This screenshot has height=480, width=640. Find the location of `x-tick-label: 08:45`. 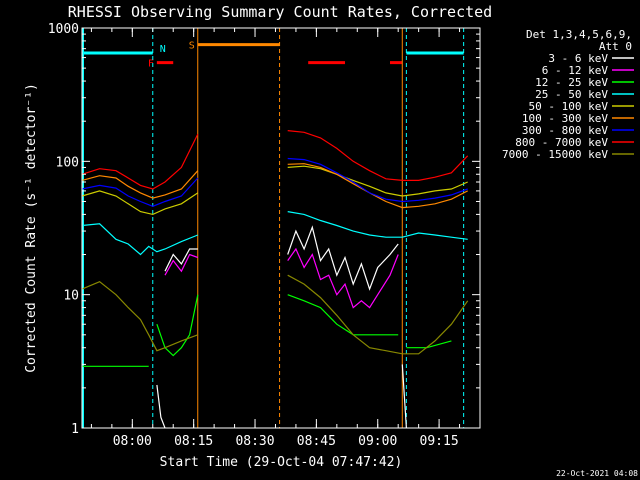

x-tick-label: 08:45 is located at coordinates (316, 441).